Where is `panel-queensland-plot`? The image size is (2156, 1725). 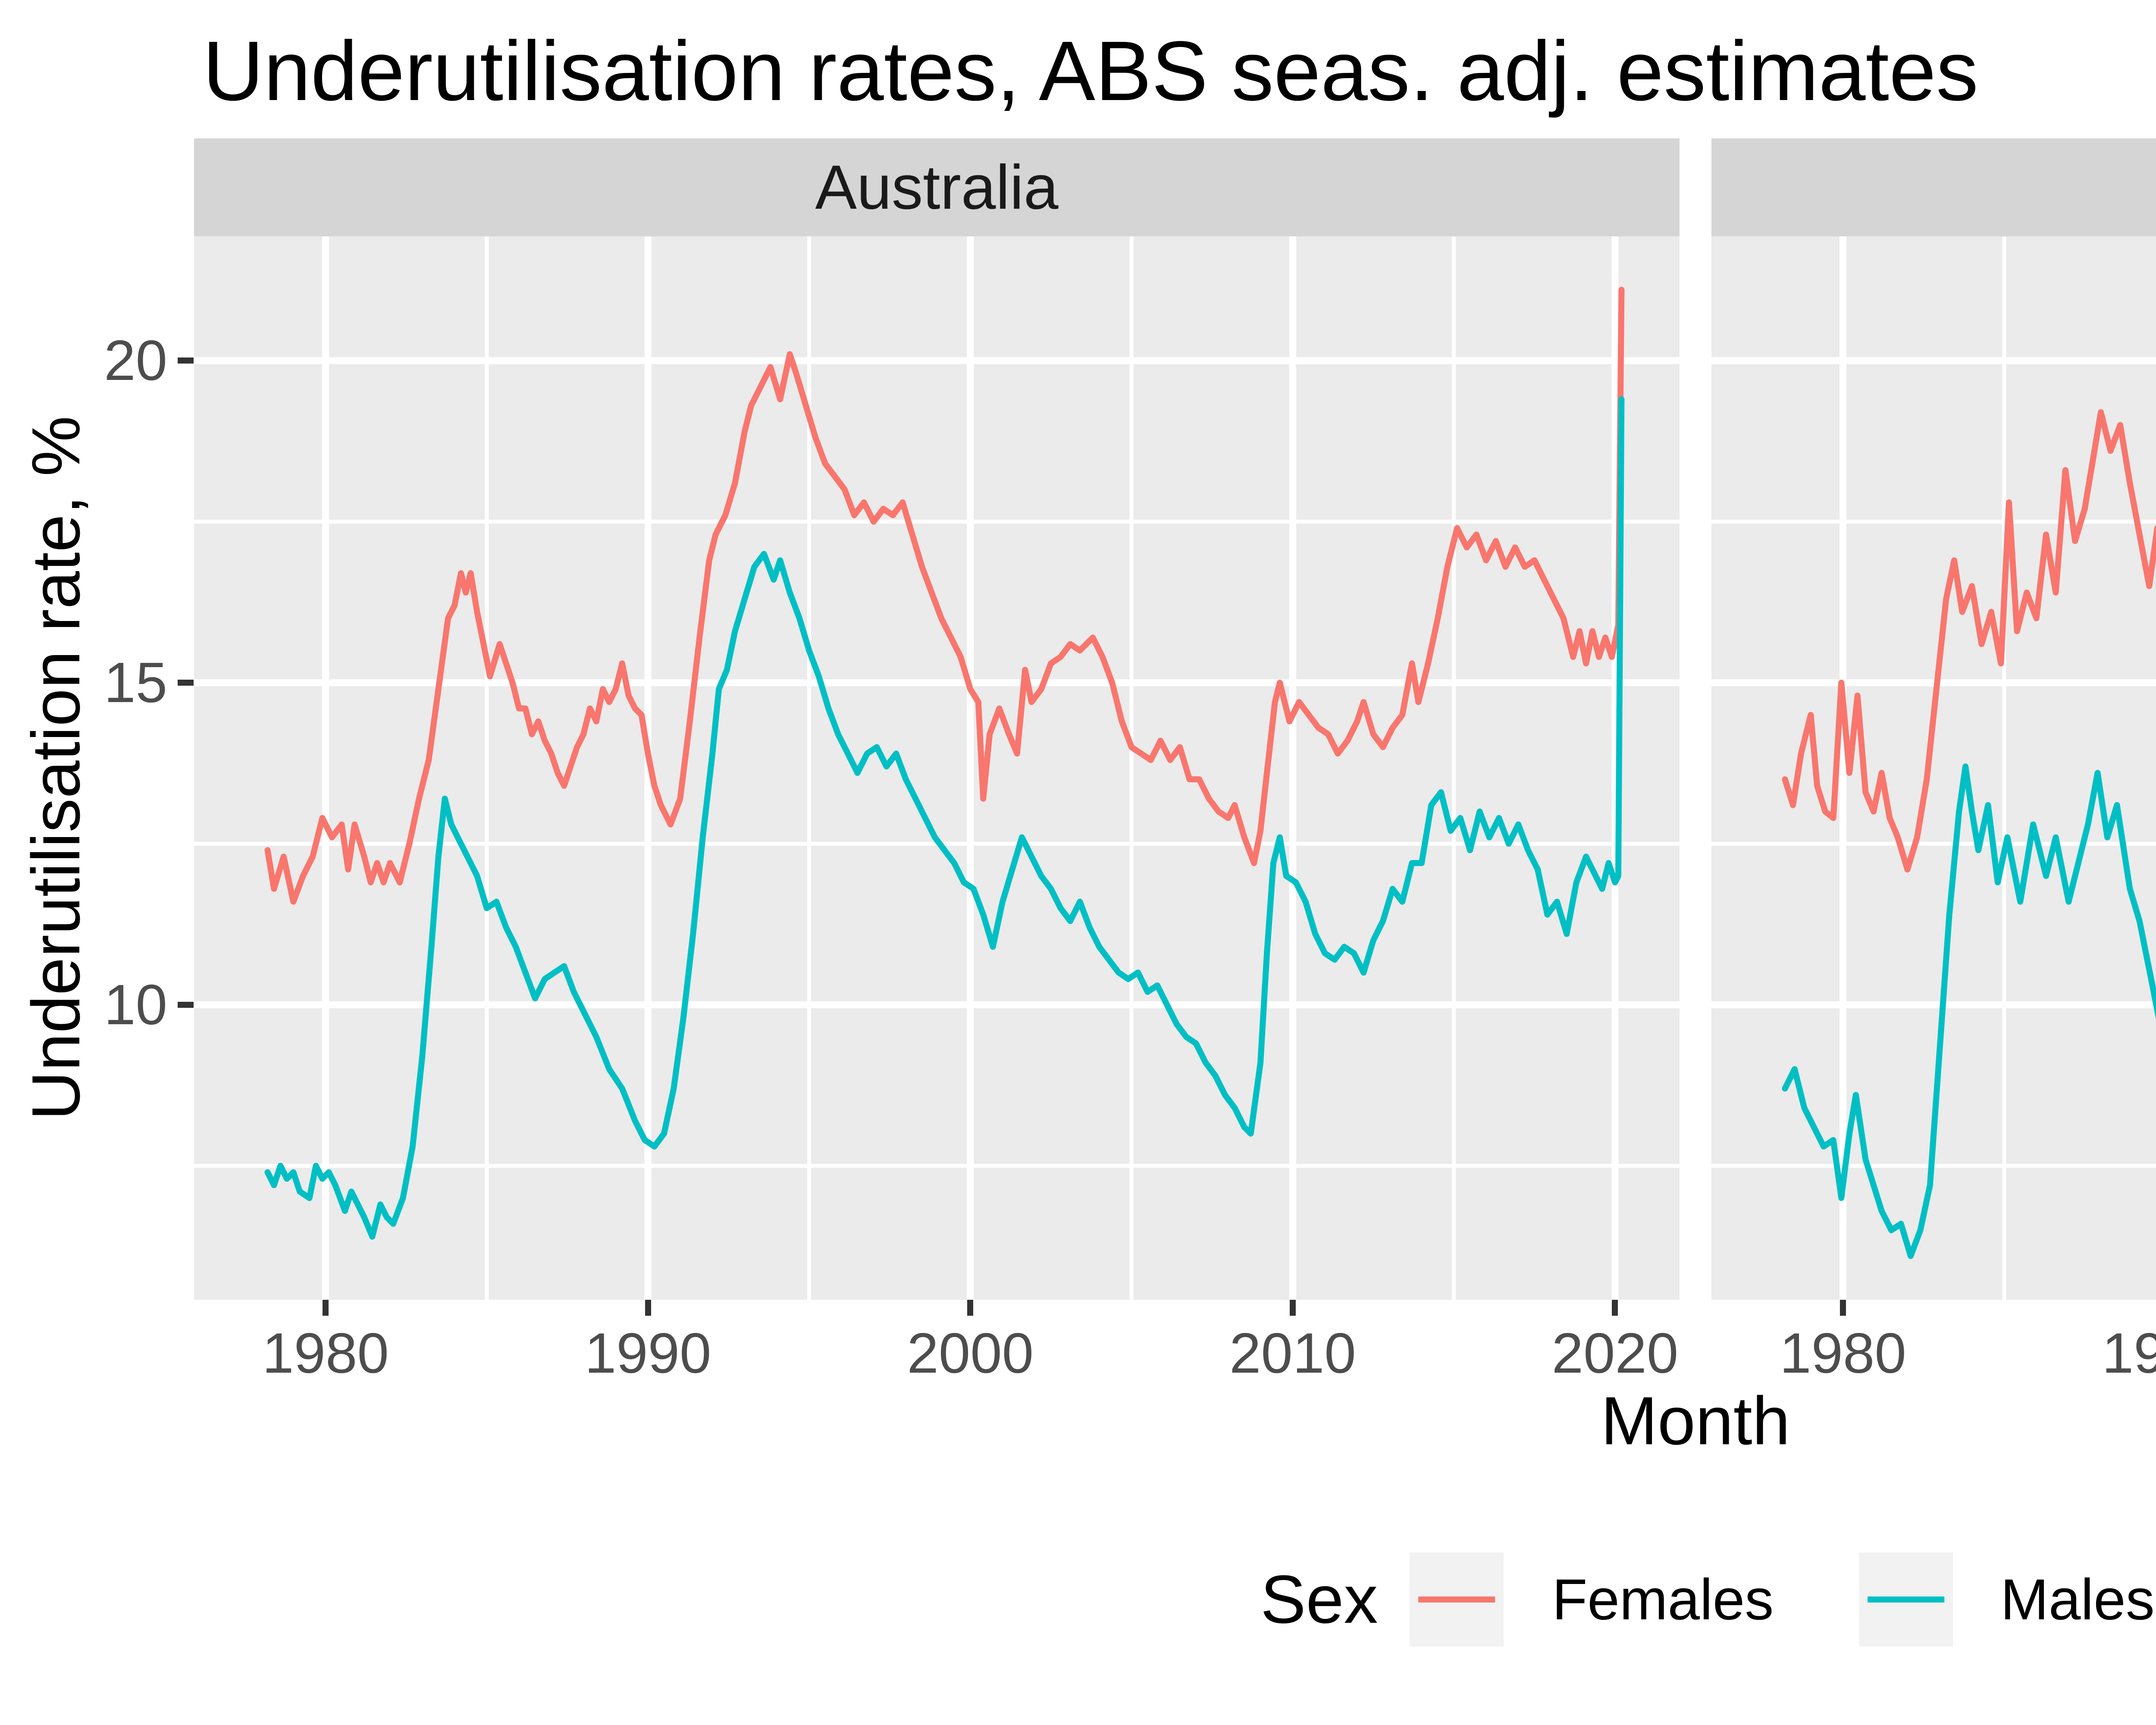
panel-queensland-plot is located at coordinates (1933, 768).